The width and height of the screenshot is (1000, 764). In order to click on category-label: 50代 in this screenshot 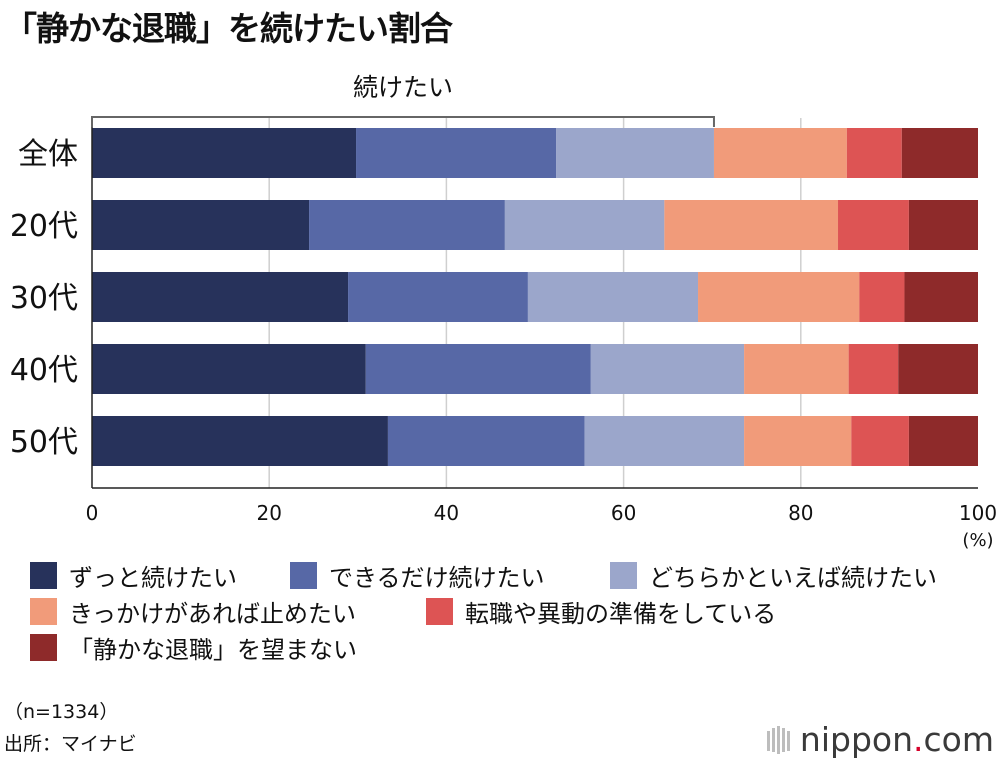, I will do `click(44, 442)`.